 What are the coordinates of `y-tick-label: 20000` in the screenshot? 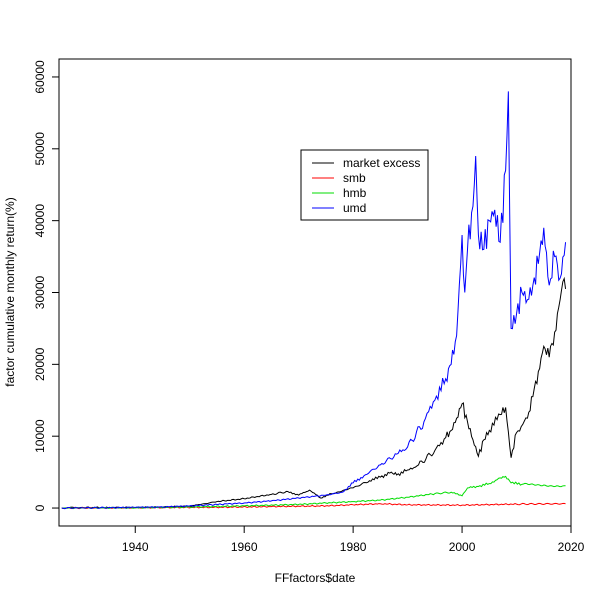 It's located at (40, 364).